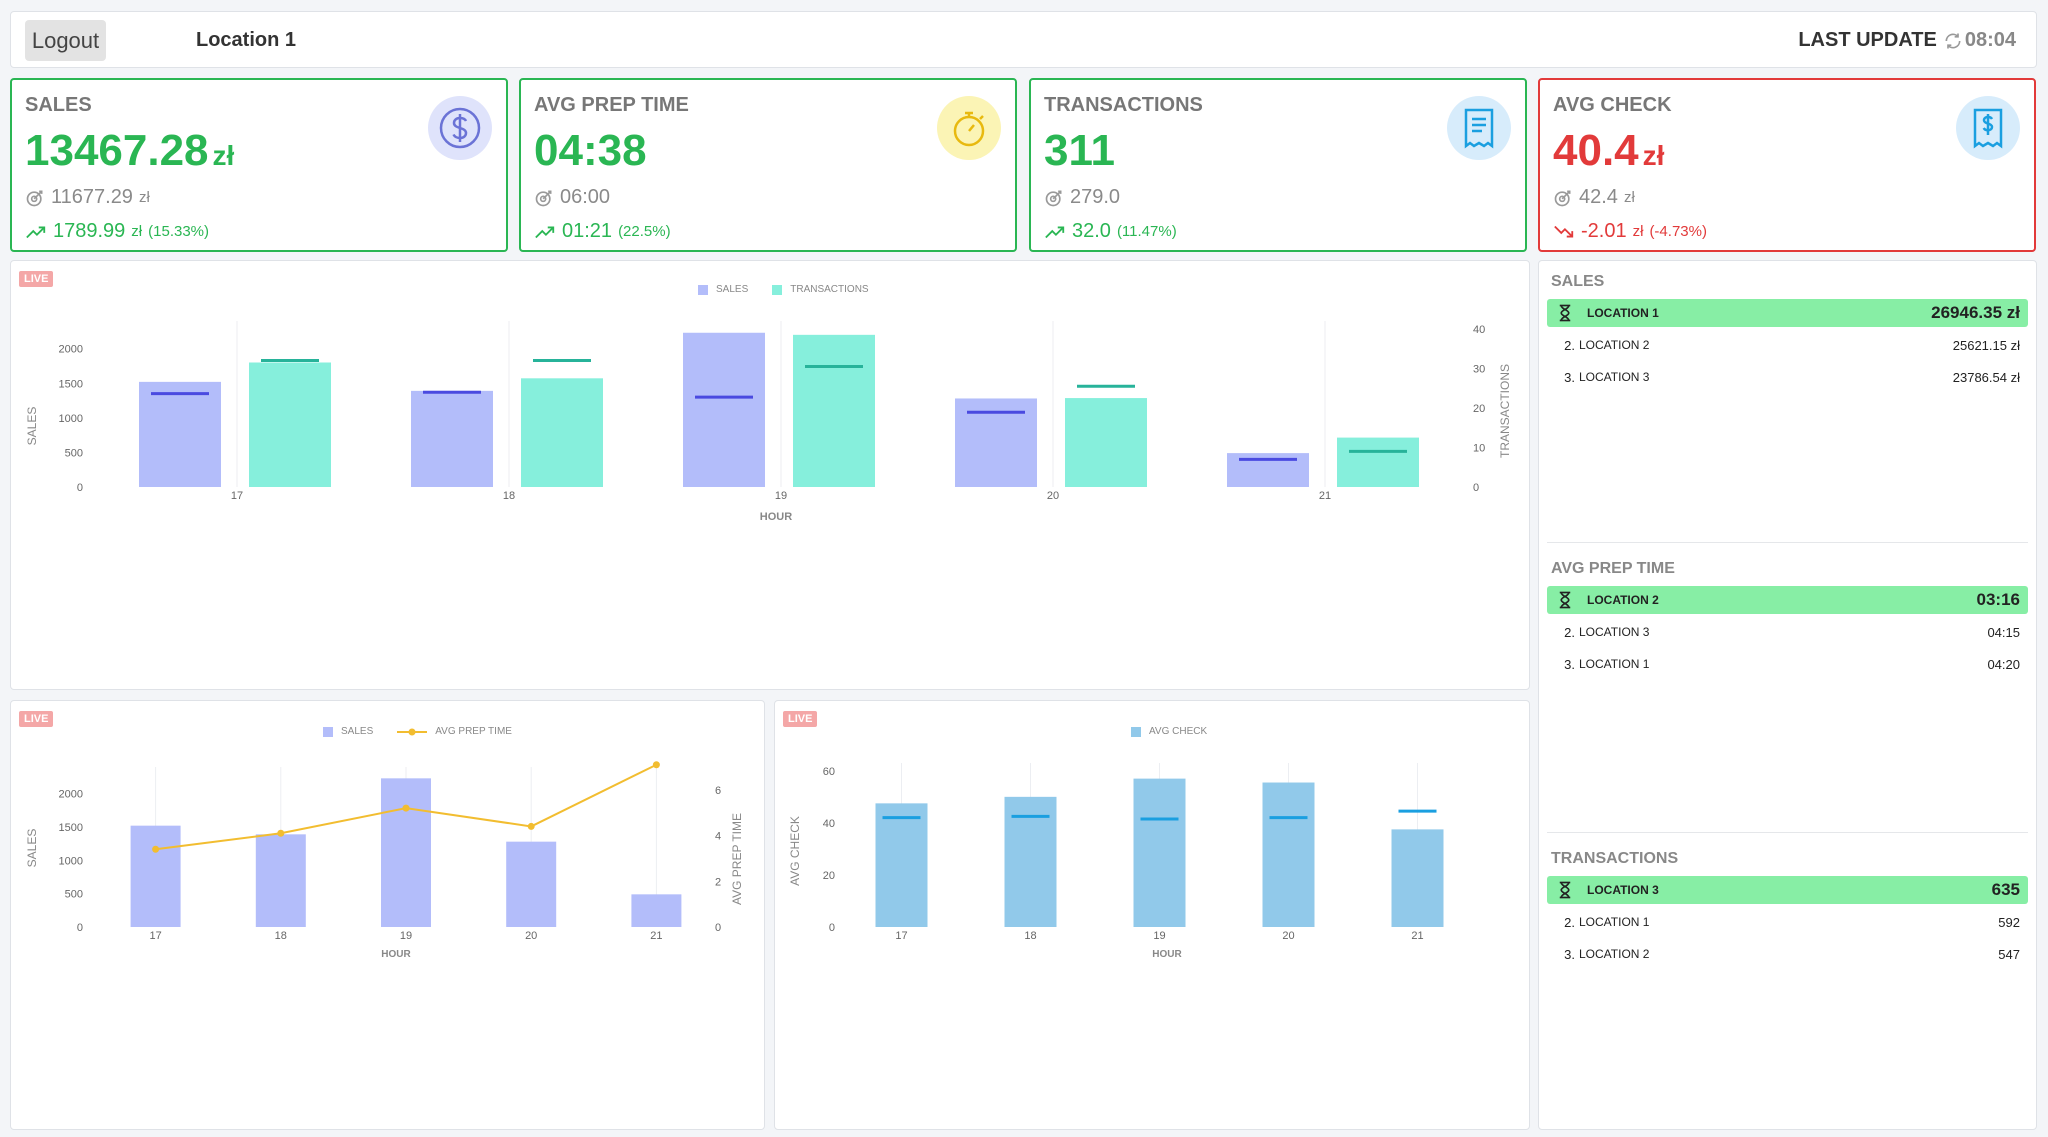 This screenshot has width=2048, height=1137. I want to click on kpi-target-value: 279.0, so click(1095, 197).